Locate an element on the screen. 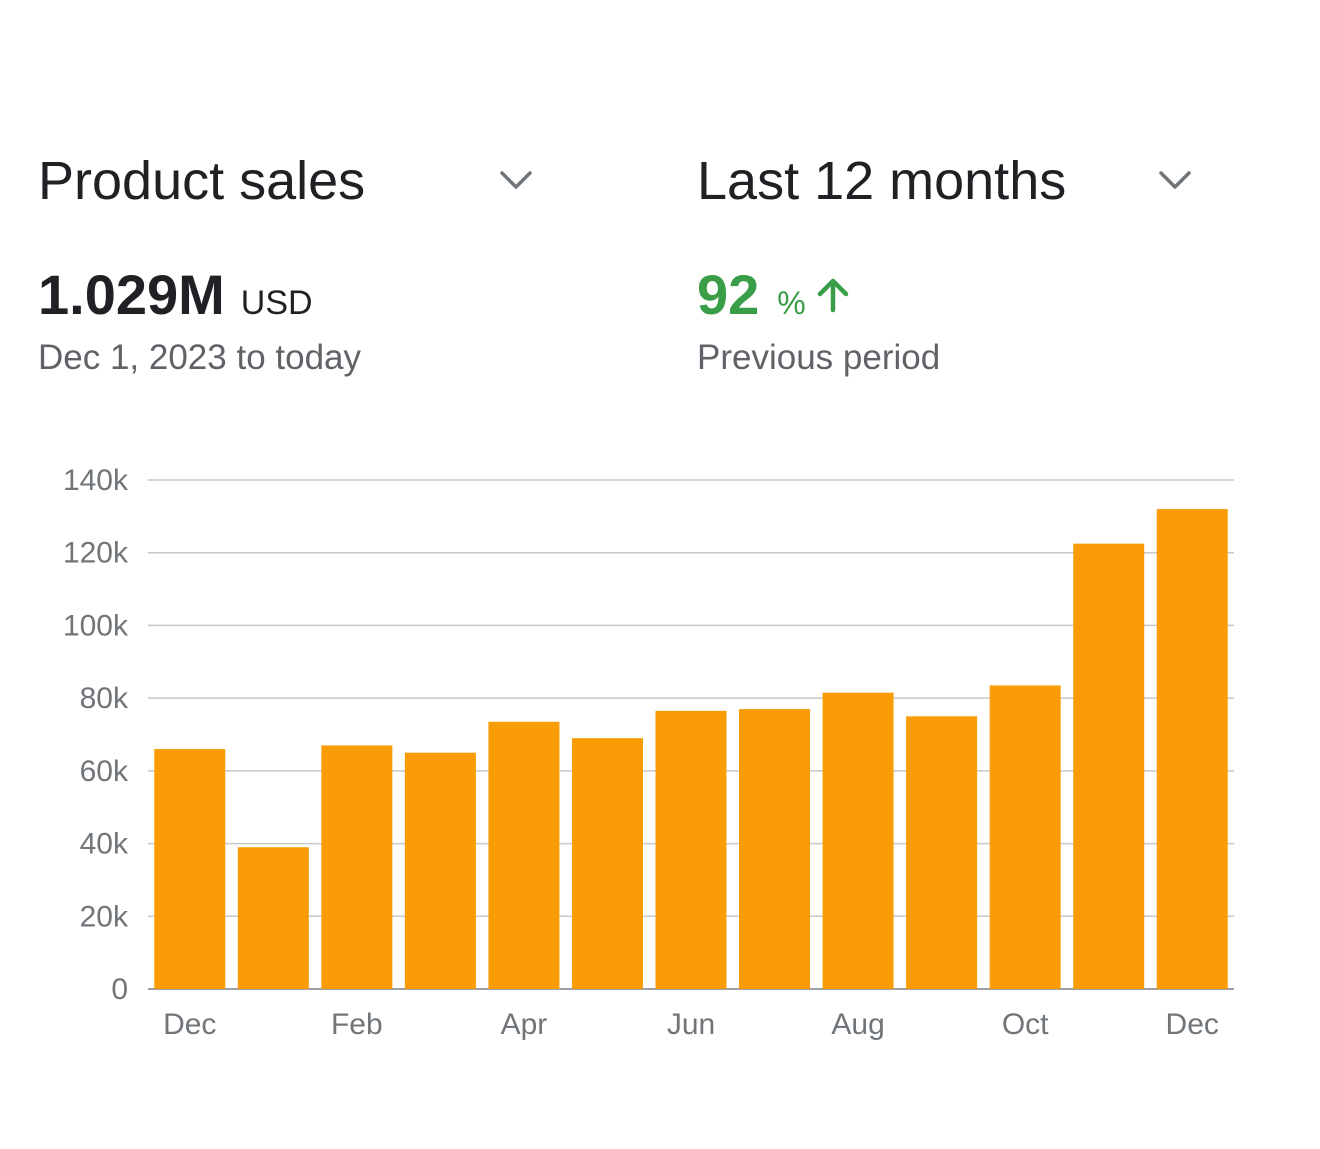 This screenshot has width=1320, height=1149. metric-selector-label: Product sales is located at coordinates (202, 181).